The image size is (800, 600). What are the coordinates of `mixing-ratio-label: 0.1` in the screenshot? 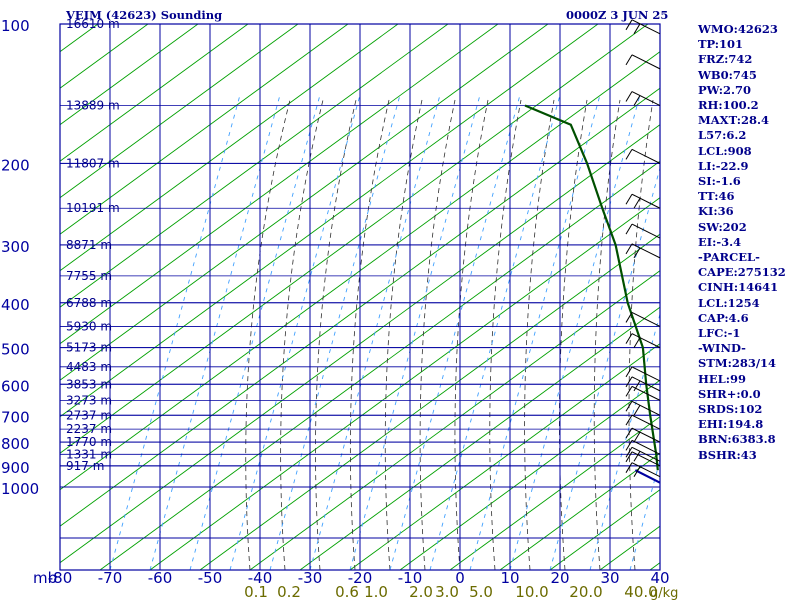 It's located at (256, 591).